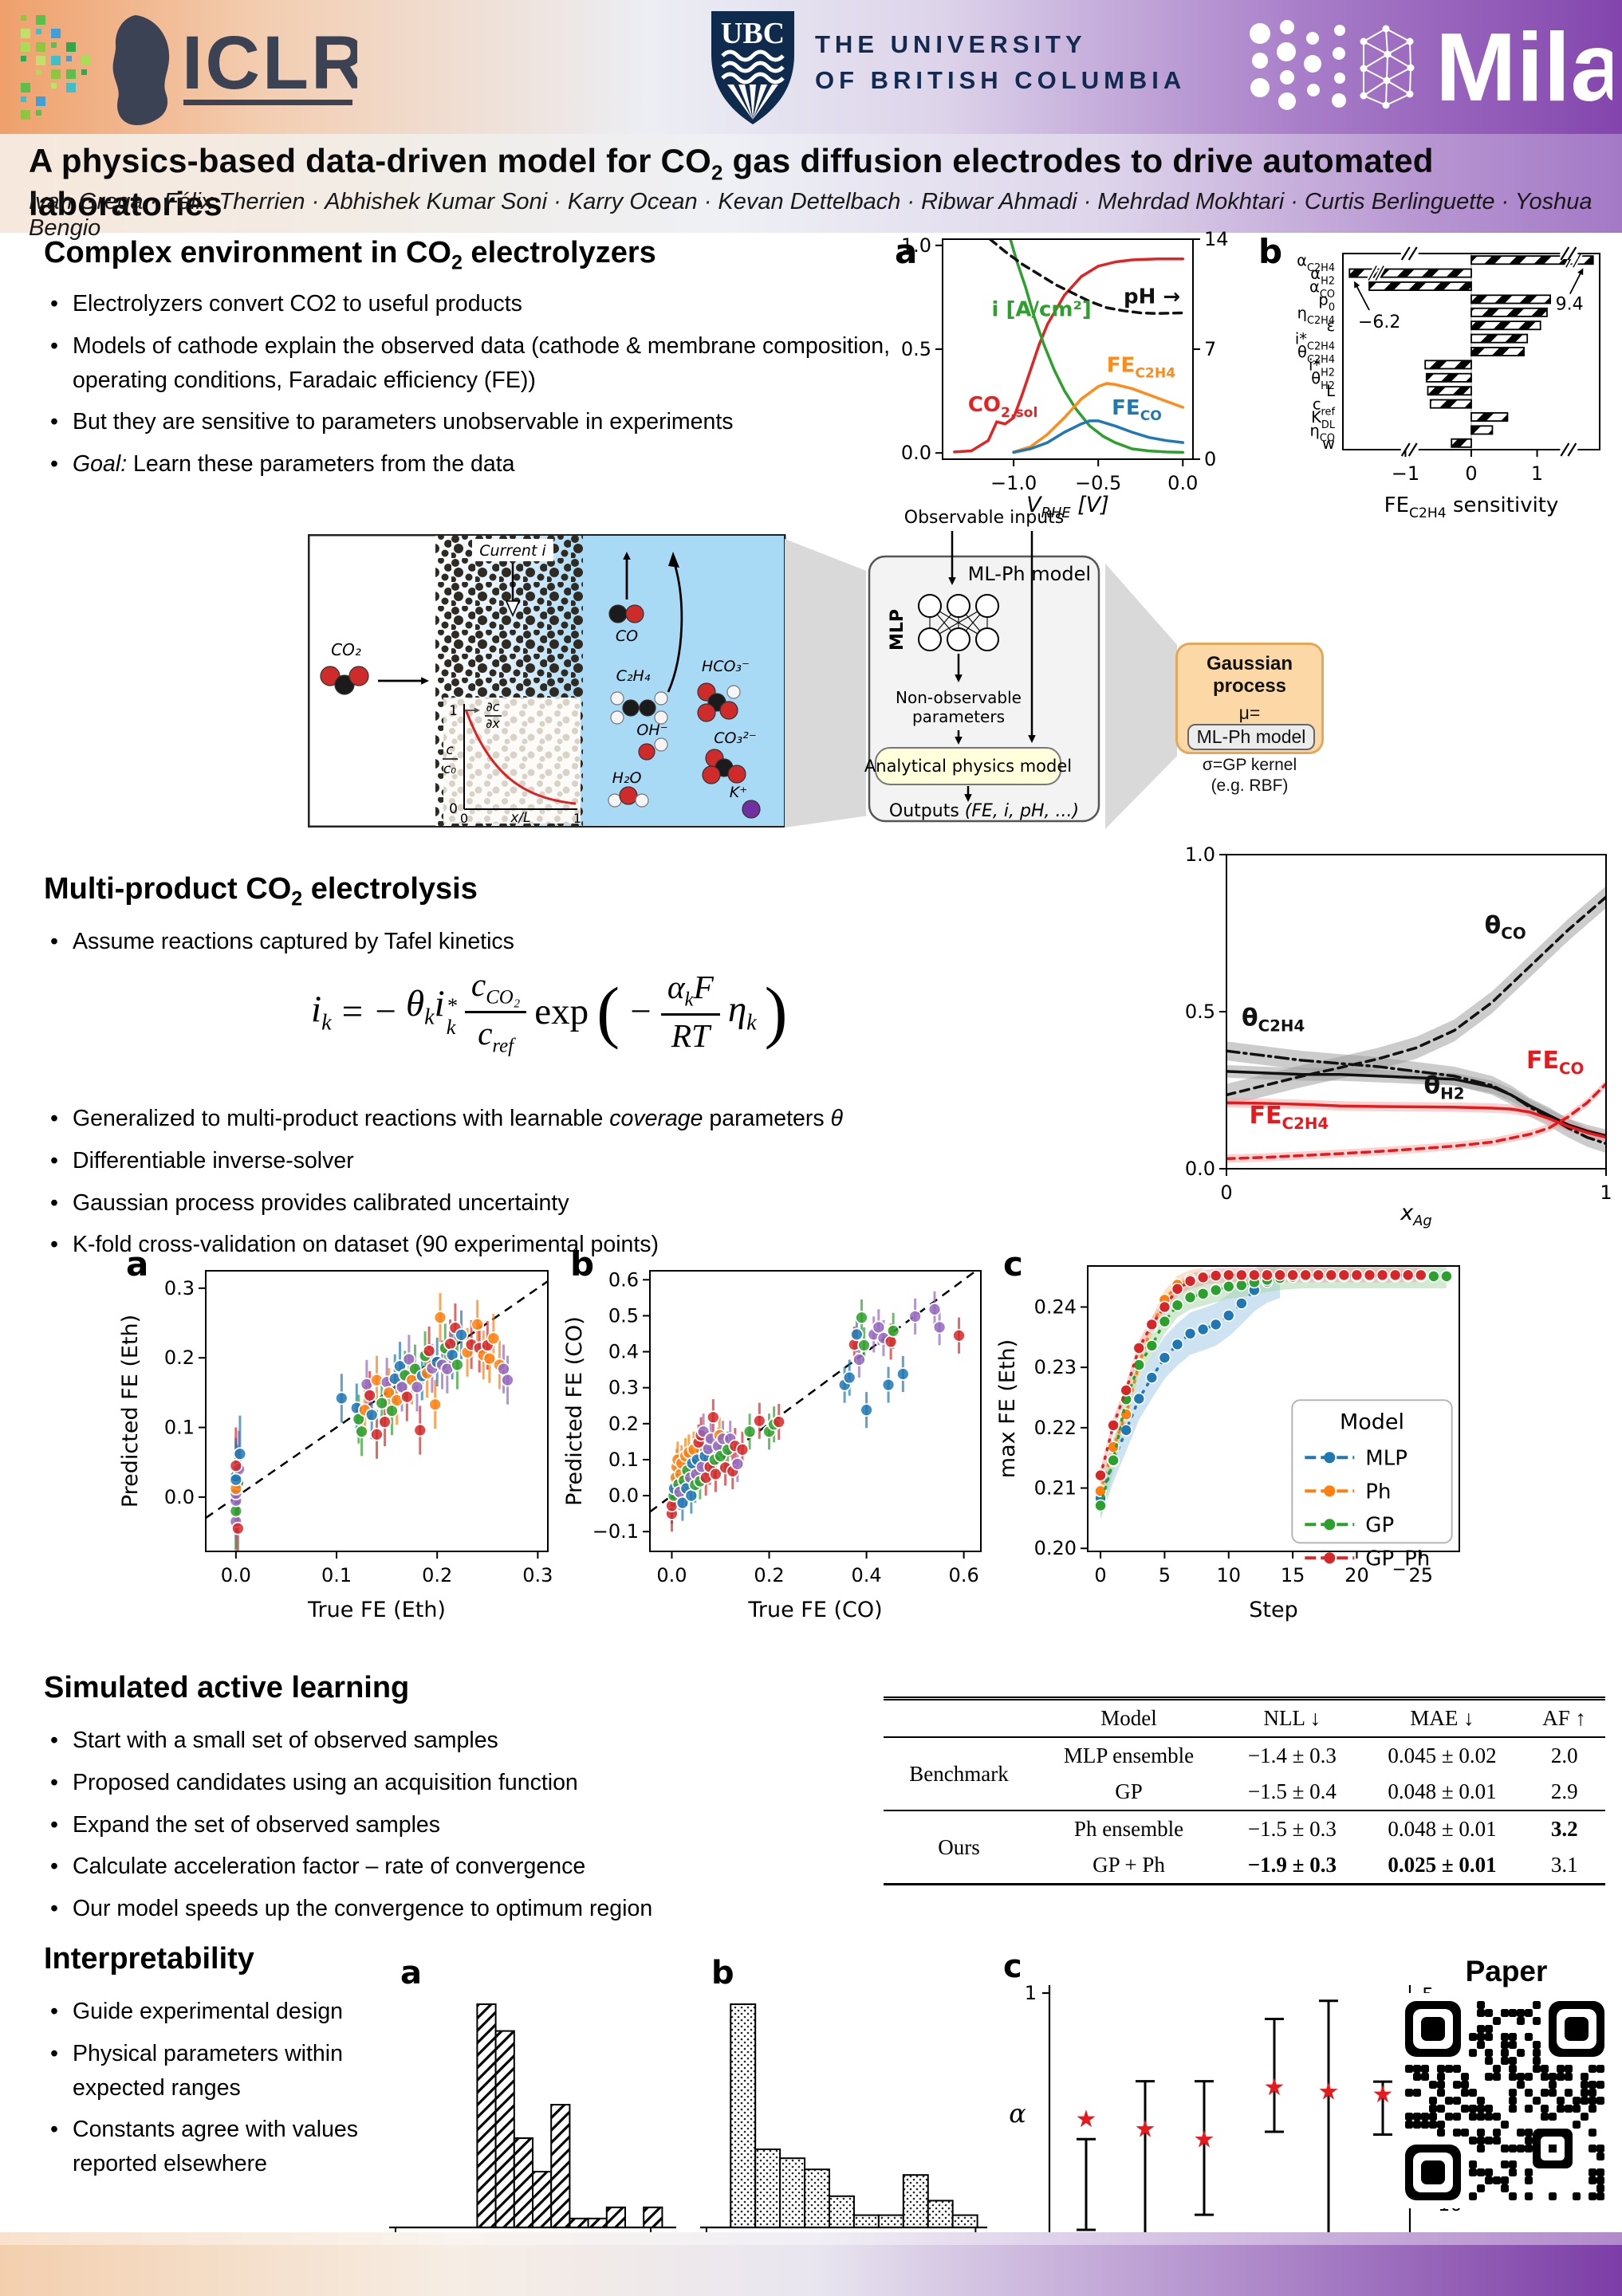 This screenshot has height=2296, width=1622. Describe the element at coordinates (1273, 1610) in the screenshot. I see `svg-text: Step` at that location.